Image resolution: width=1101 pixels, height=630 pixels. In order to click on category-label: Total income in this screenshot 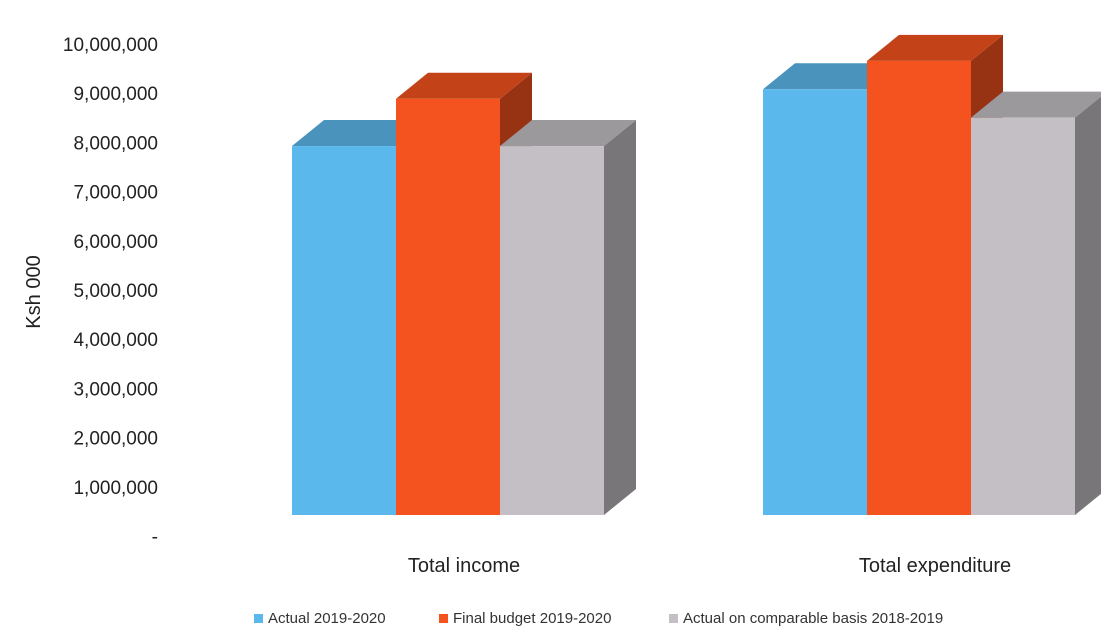, I will do `click(464, 566)`.